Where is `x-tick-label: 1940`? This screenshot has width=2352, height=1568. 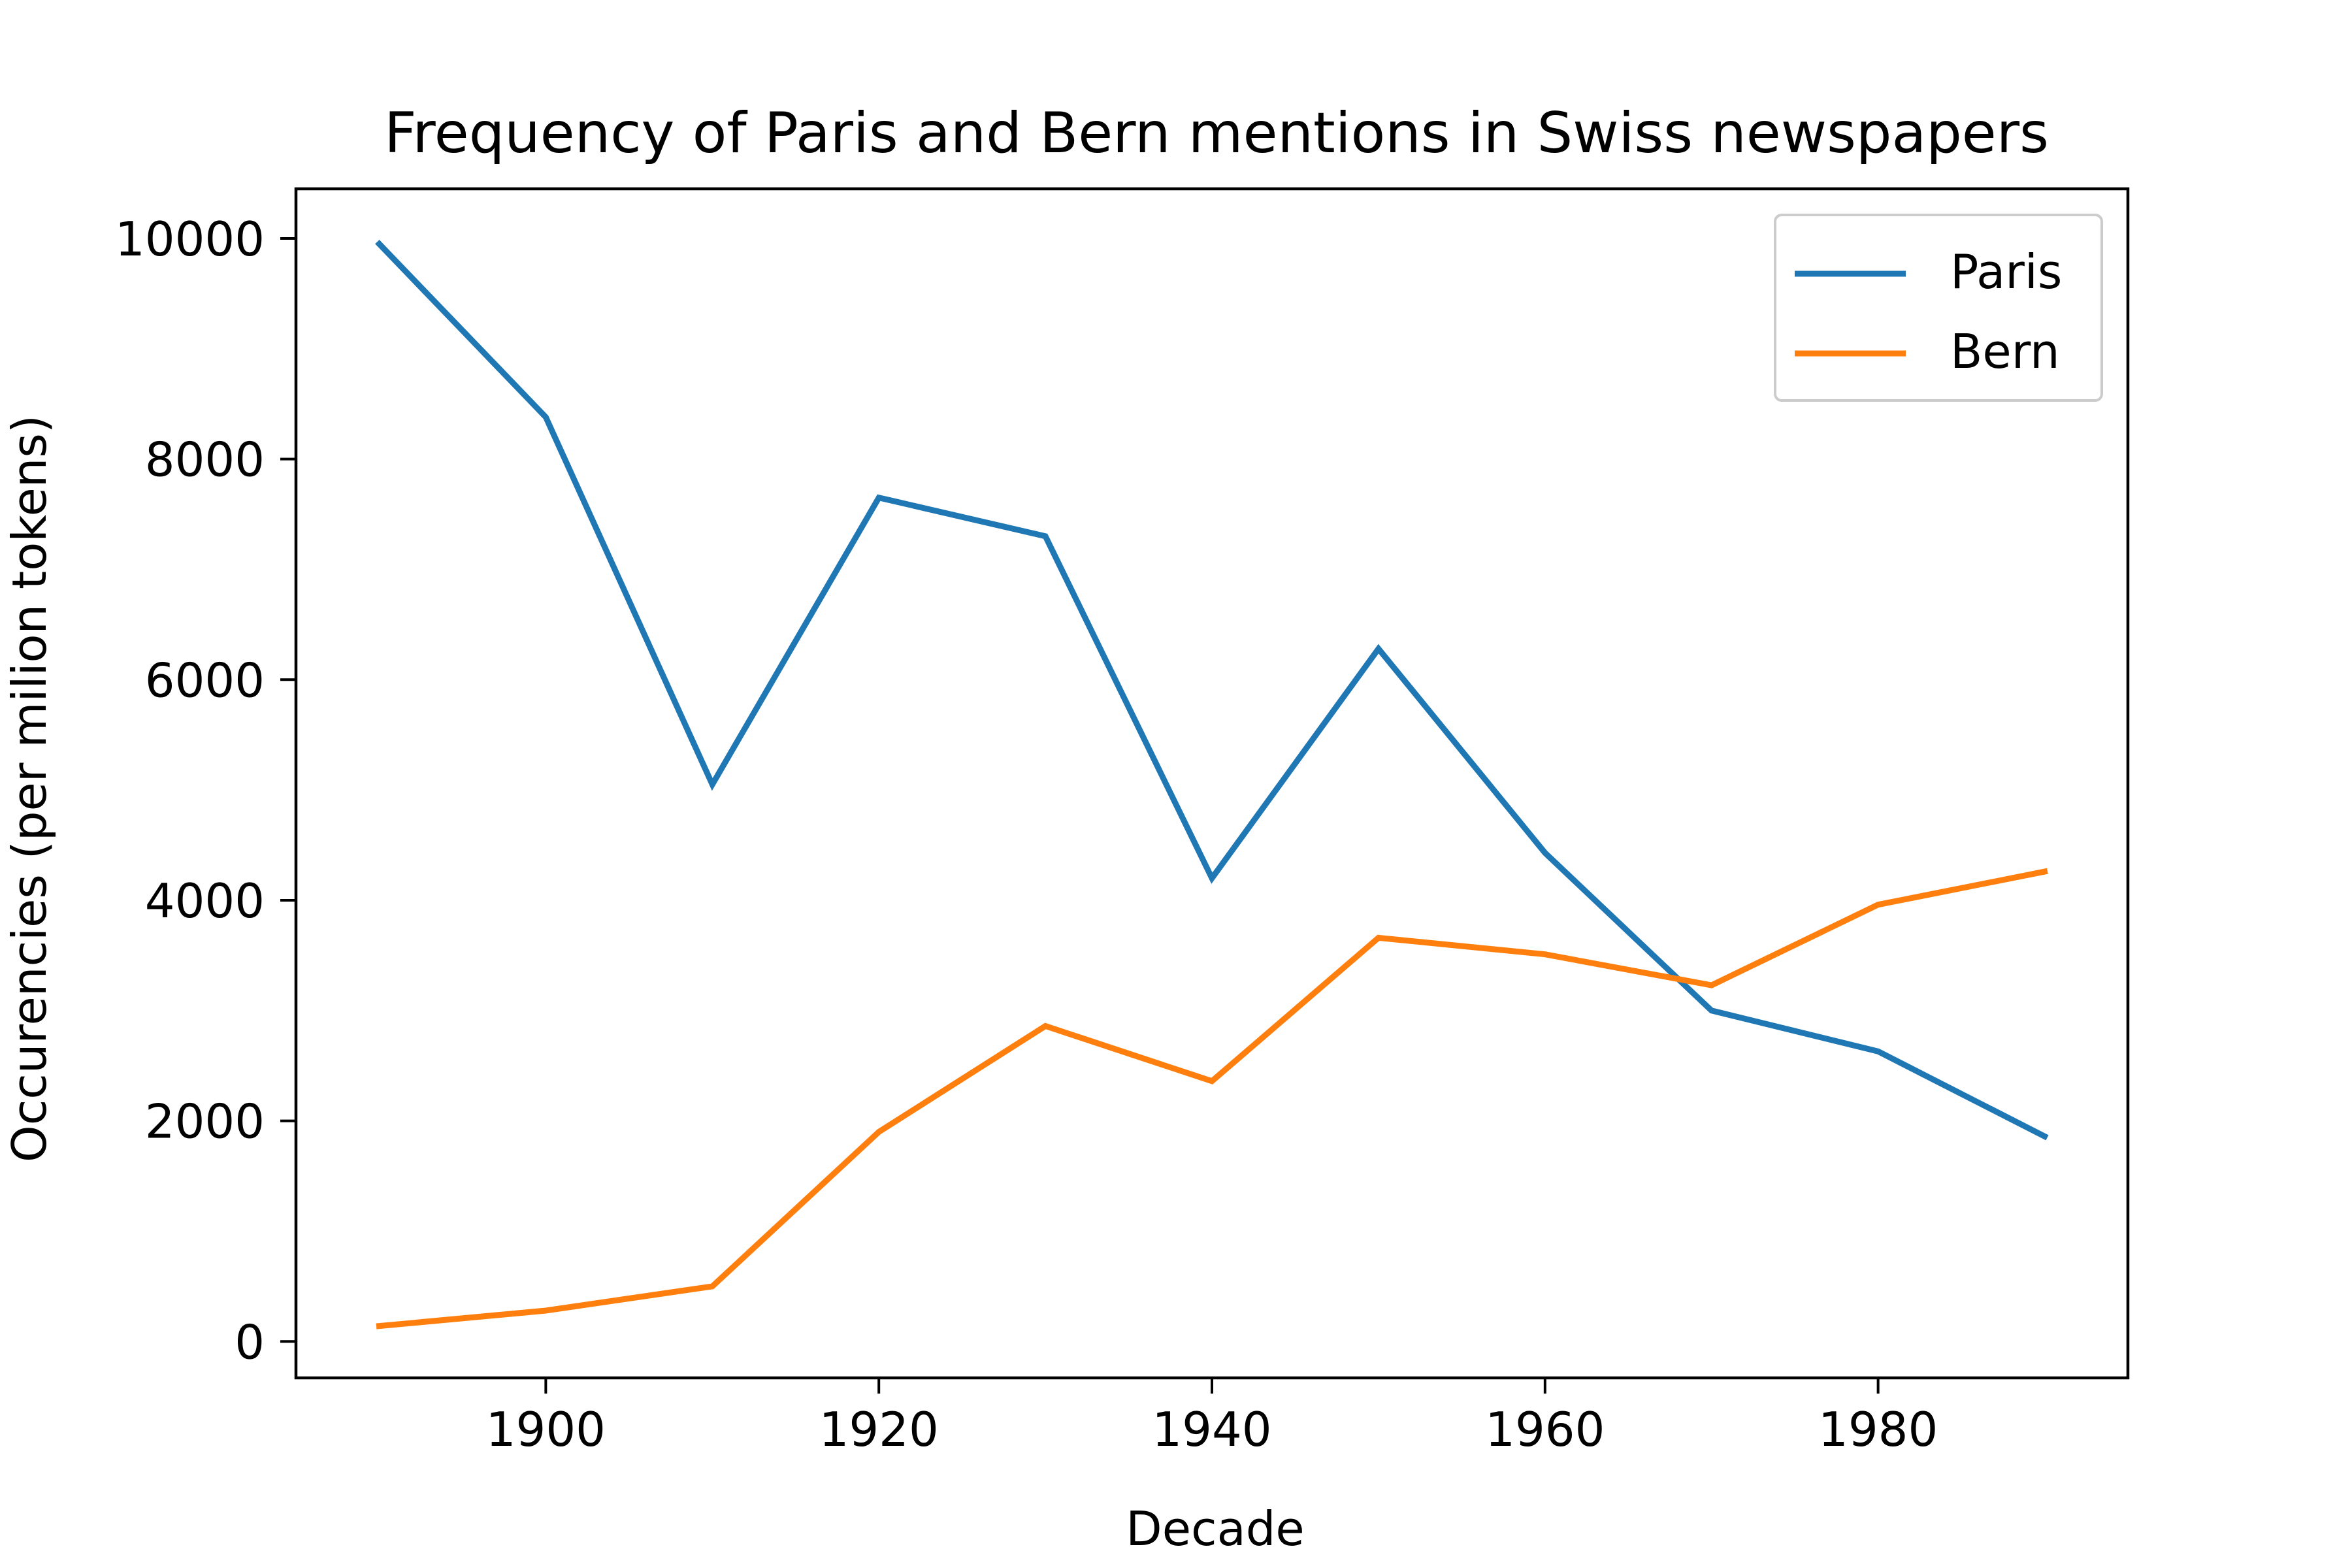
x-tick-label: 1940 is located at coordinates (1211, 1429).